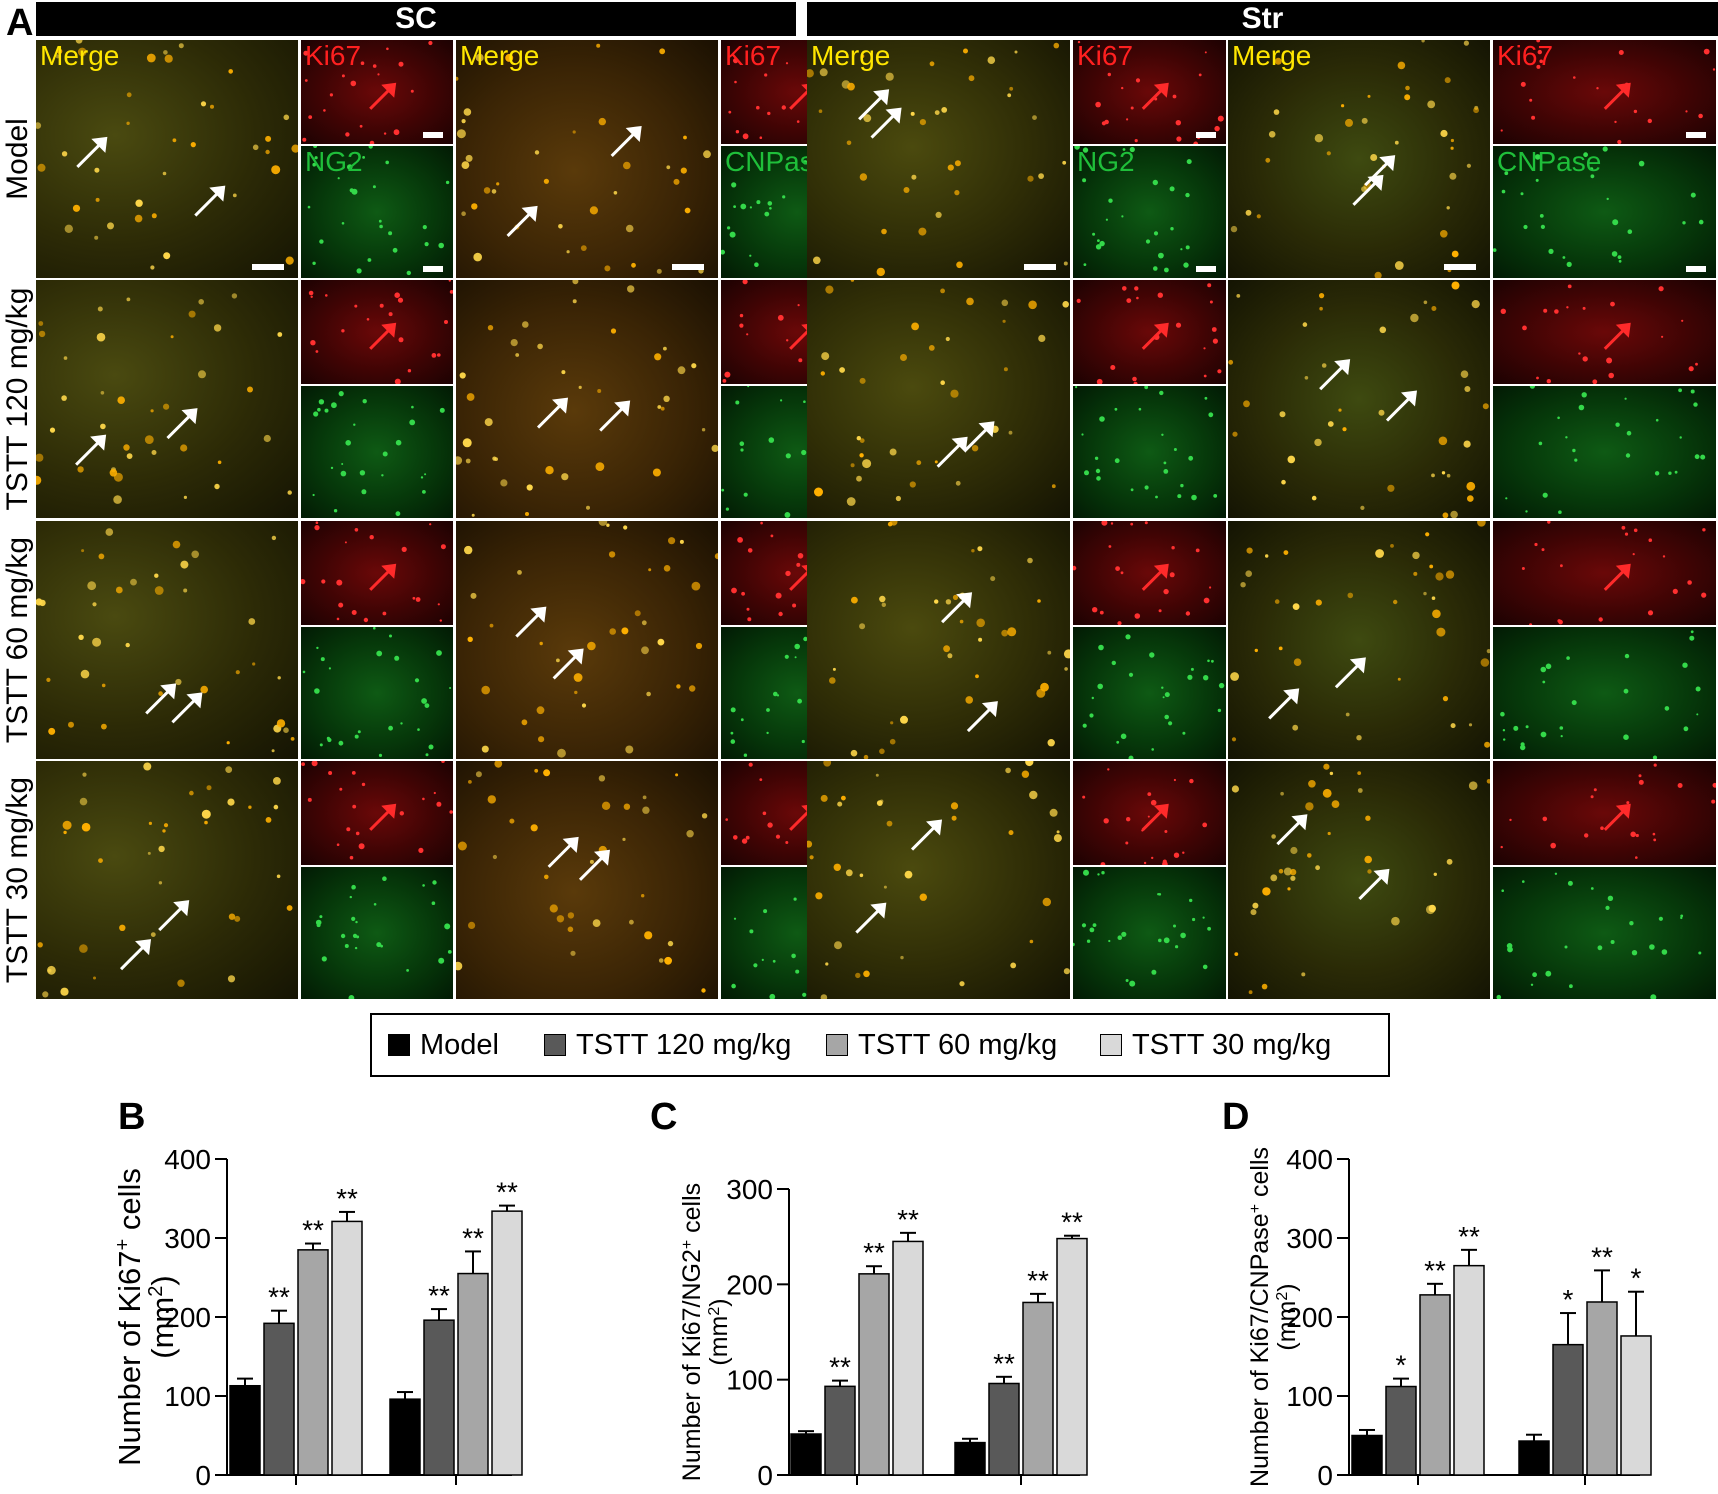 The height and width of the screenshot is (1494, 1718). I want to click on bar, so click(874, 1374).